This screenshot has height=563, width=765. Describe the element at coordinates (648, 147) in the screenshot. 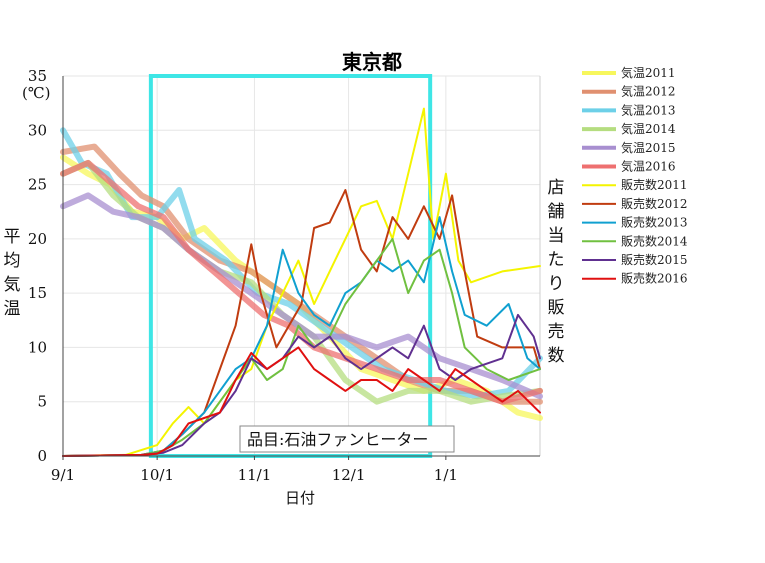

I see `legend-label: 気温2015` at that location.